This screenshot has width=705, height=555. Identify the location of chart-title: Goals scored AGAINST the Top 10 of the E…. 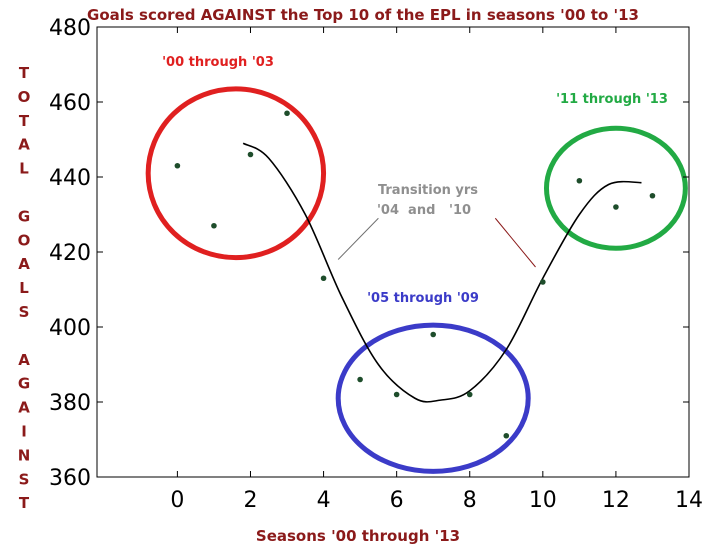
(363, 15).